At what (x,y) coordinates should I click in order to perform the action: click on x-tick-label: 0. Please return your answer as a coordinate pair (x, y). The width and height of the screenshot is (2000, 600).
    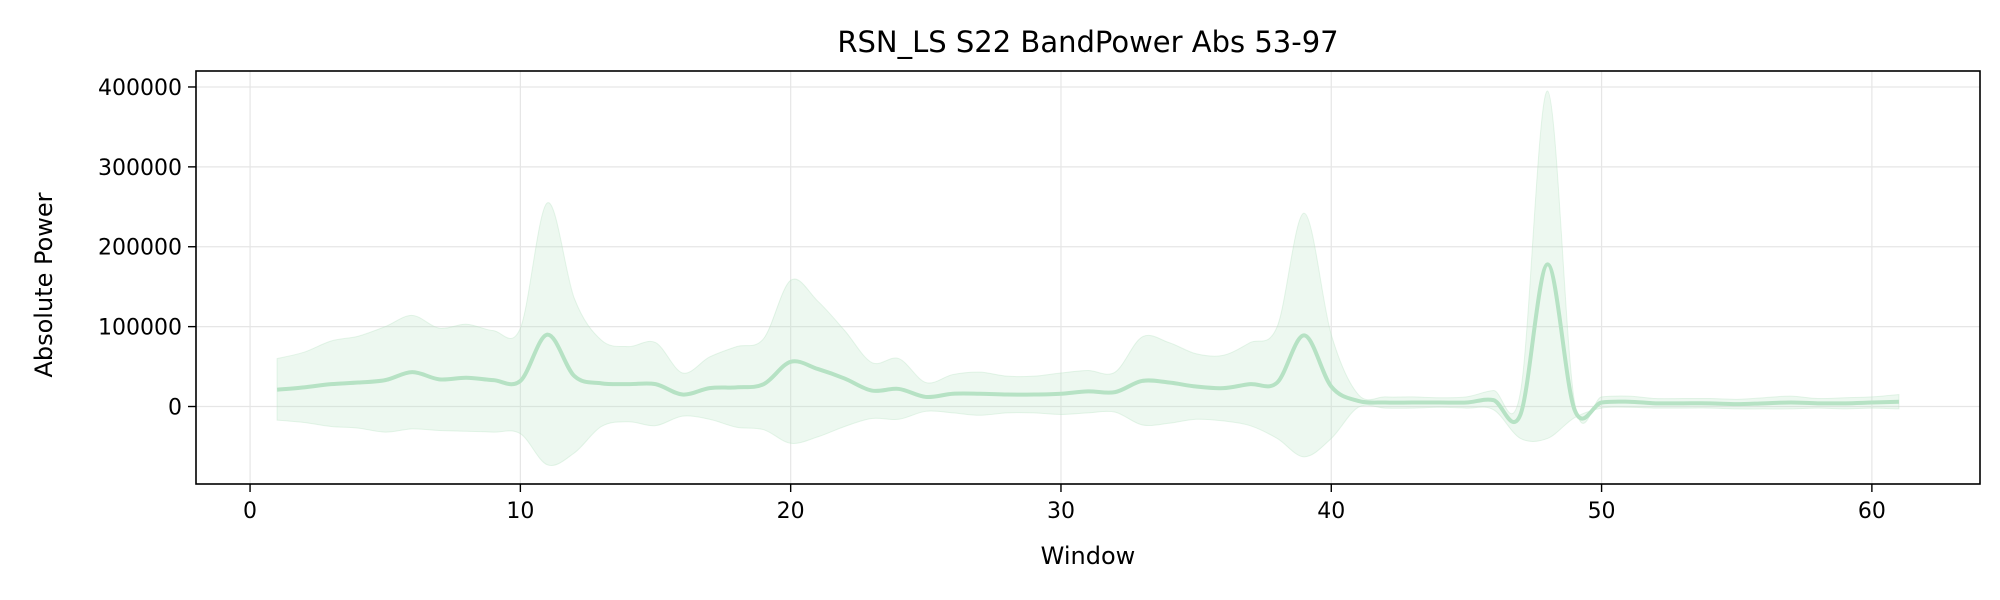
    Looking at the image, I should click on (250, 511).